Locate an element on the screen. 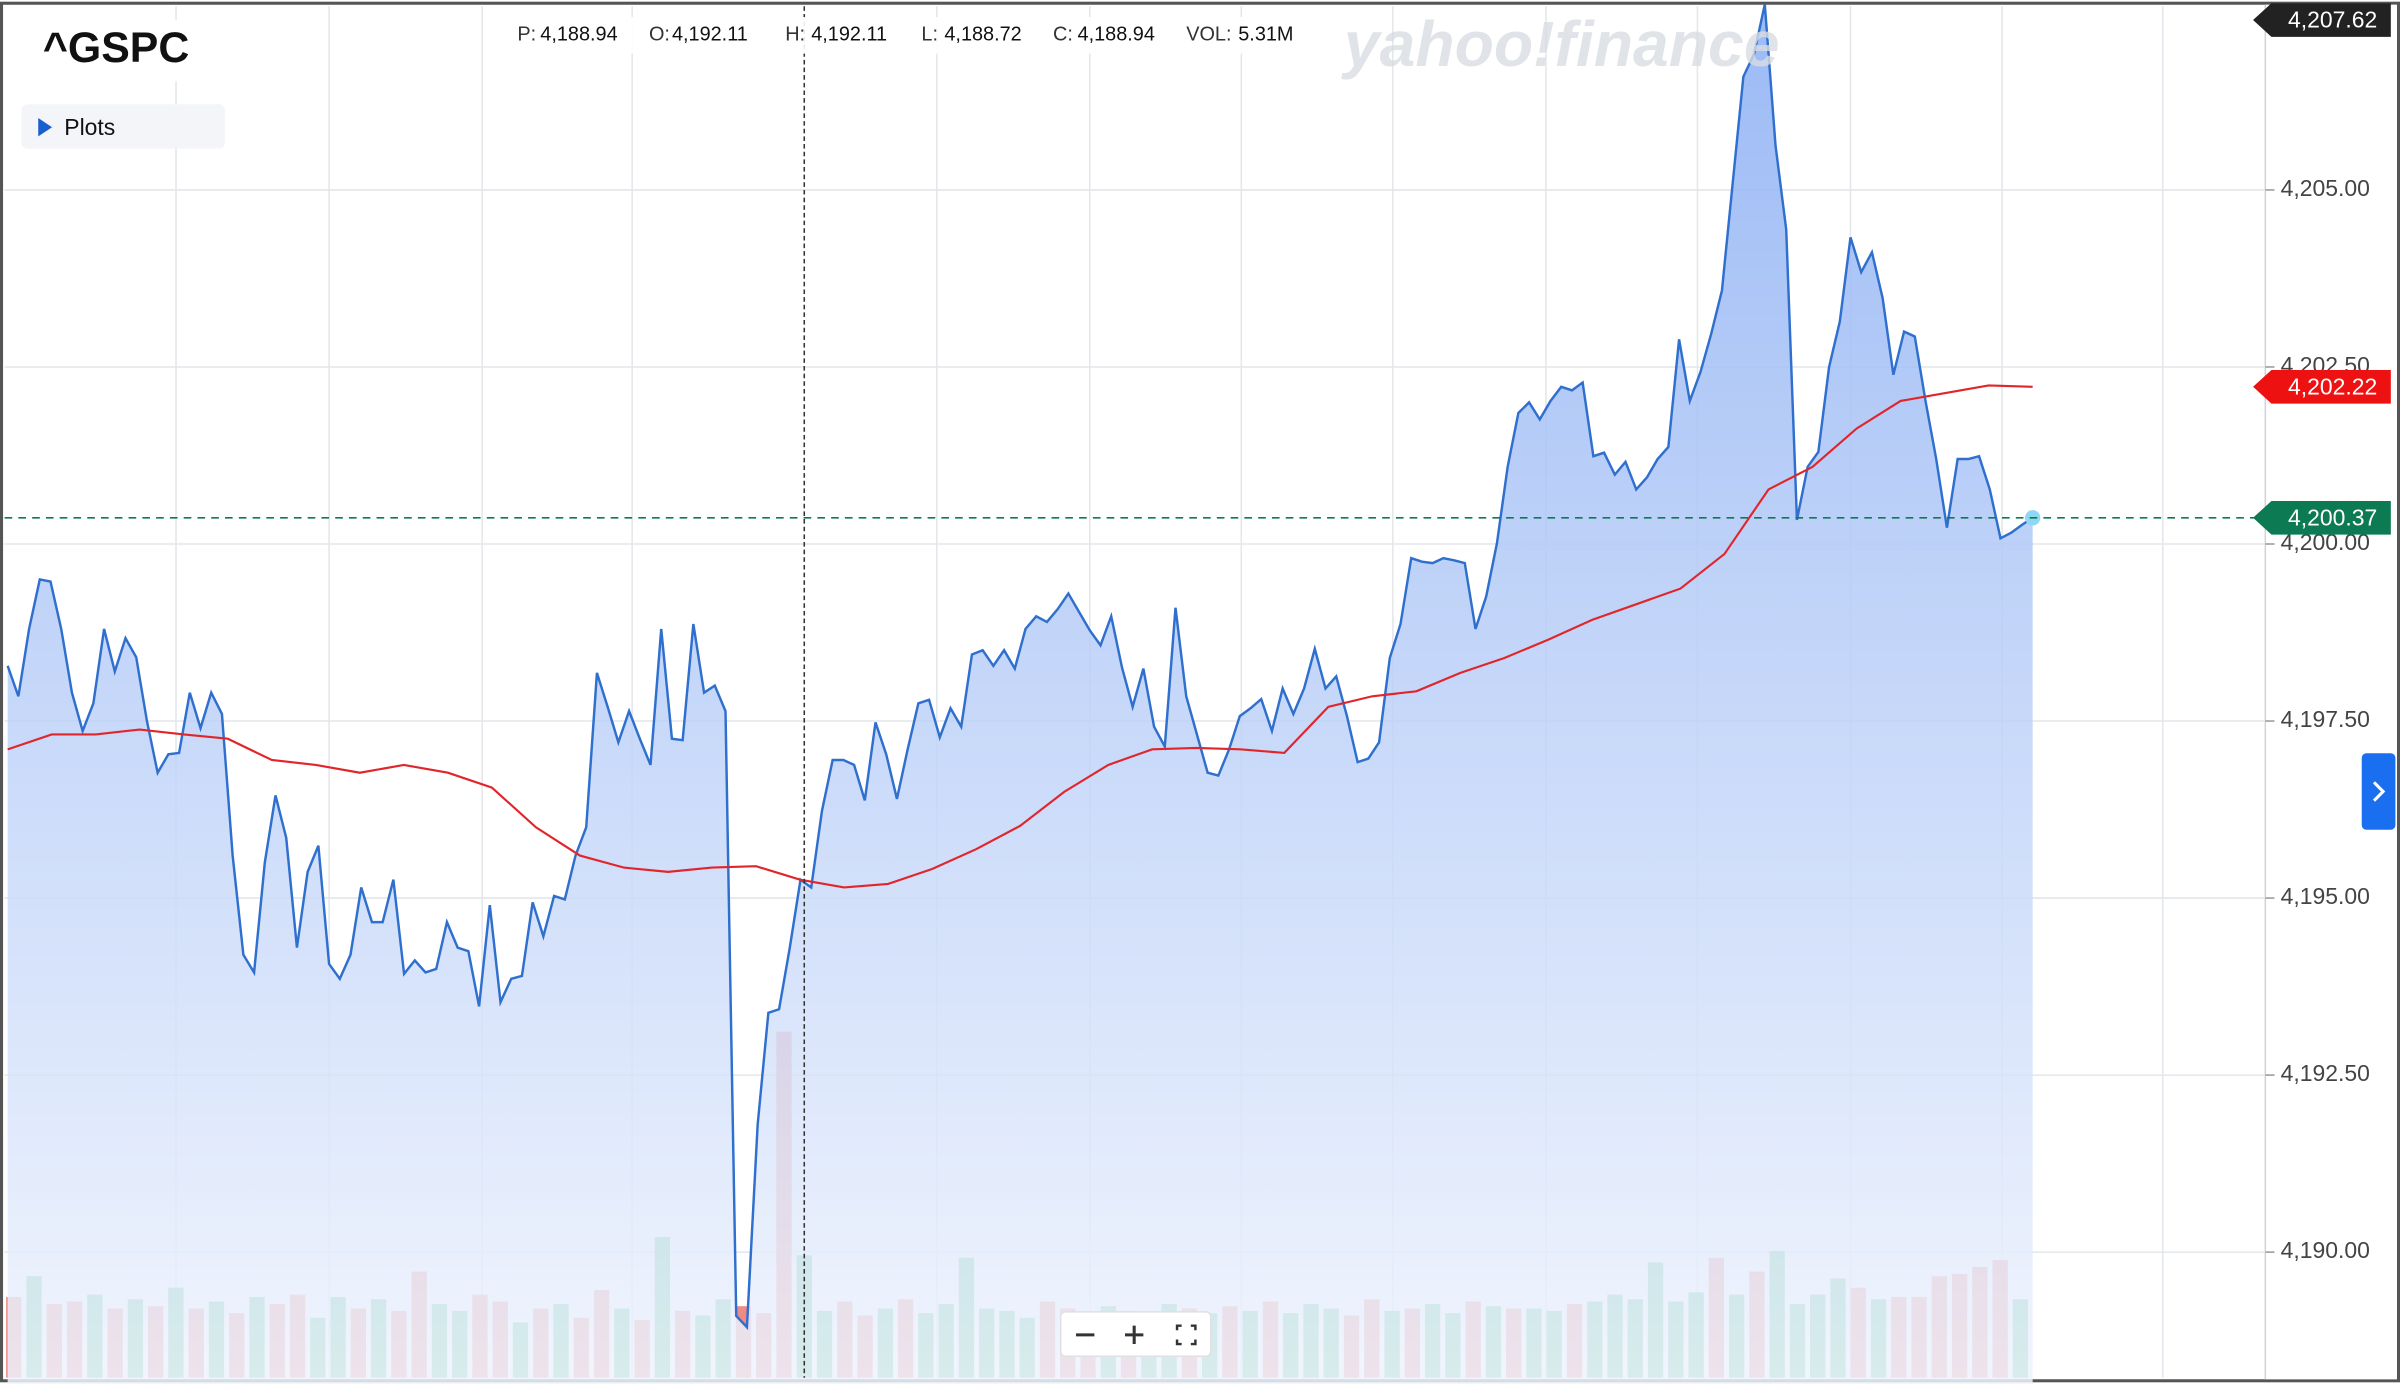 The image size is (2400, 1384). price-tag-label: 4,200.37 is located at coordinates (2332, 517).